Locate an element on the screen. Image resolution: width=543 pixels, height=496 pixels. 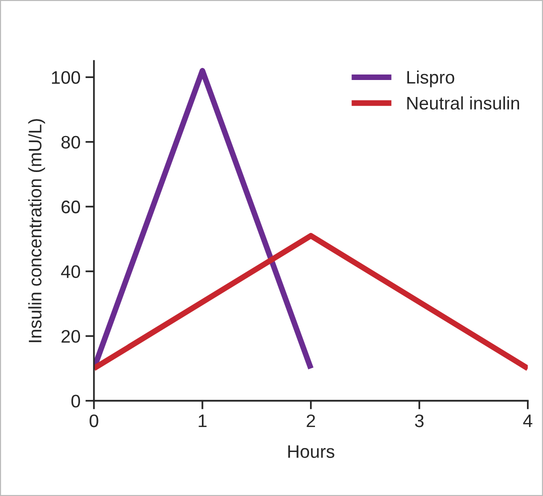
legend-label: Lispro is located at coordinates (430, 79).